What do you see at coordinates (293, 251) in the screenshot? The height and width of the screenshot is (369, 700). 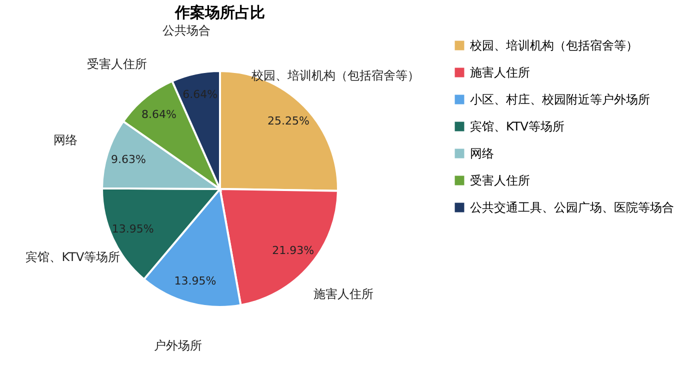 I see `data-label: 21.93%` at bounding box center [293, 251].